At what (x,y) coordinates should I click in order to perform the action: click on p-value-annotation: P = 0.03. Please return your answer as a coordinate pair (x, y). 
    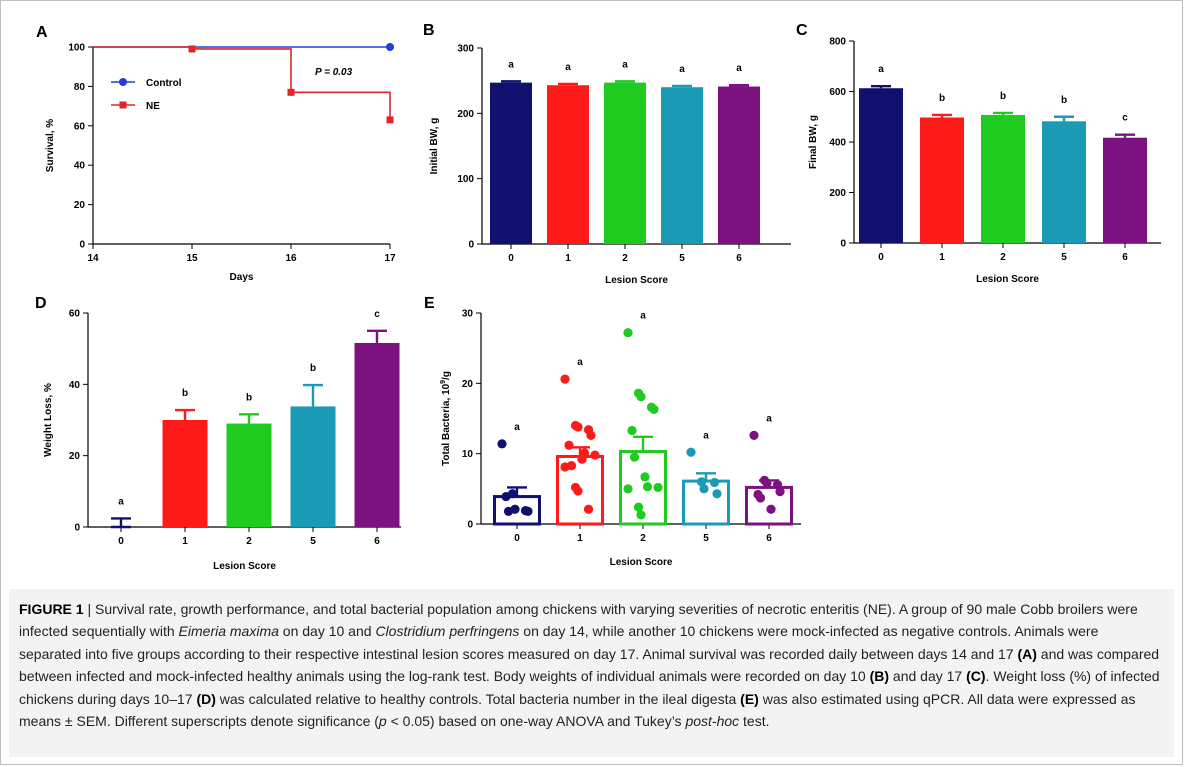
    Looking at the image, I should click on (334, 72).